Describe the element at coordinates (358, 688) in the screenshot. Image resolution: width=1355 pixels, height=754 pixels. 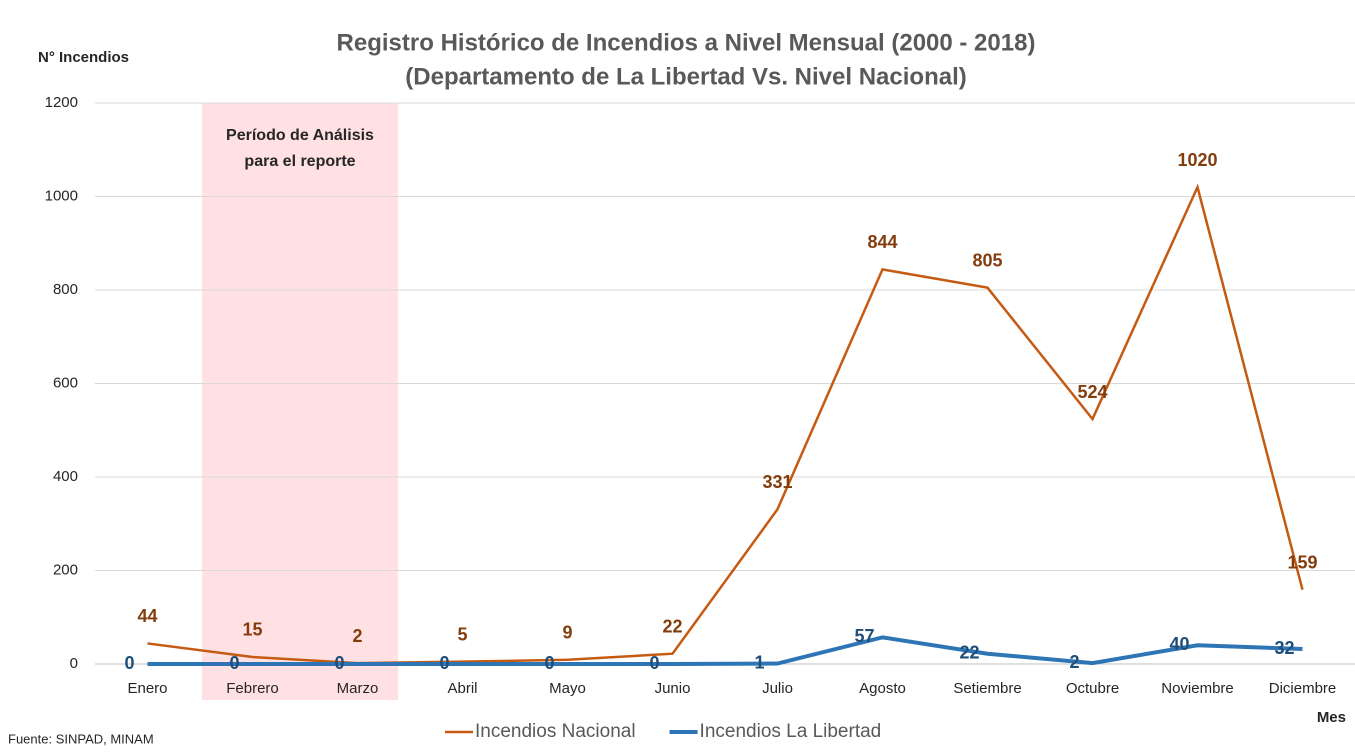
I see `x-tick-label: Marzo` at that location.